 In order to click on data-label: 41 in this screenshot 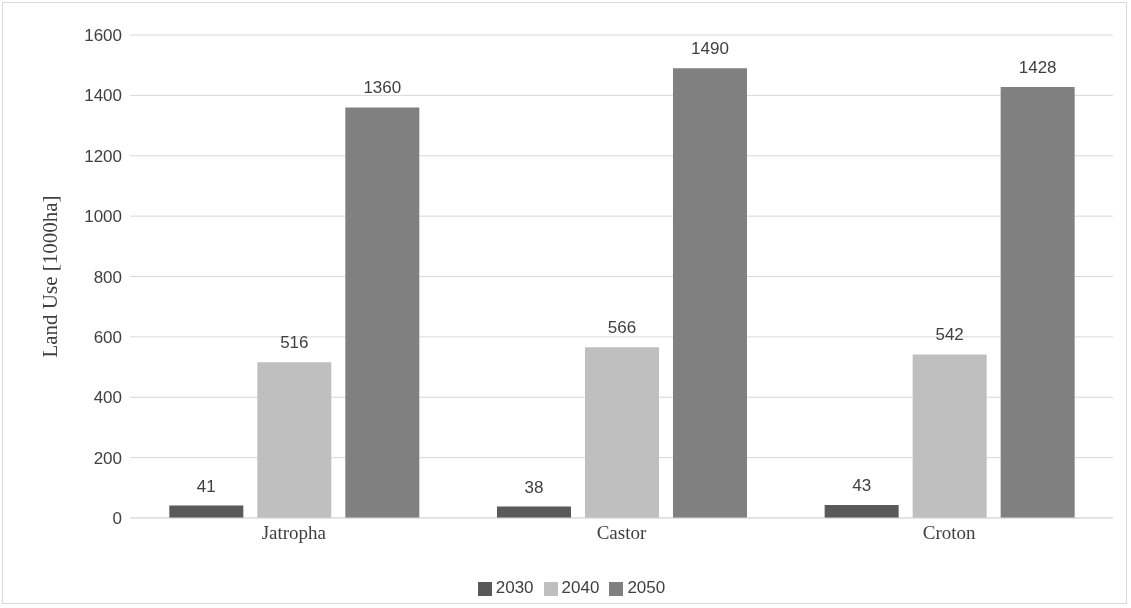, I will do `click(206, 486)`.